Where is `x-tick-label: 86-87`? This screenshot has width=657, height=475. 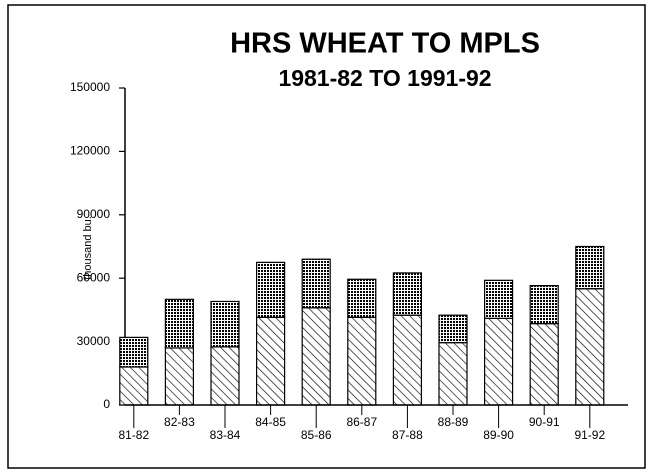
x-tick-label: 86-87 is located at coordinates (361, 422).